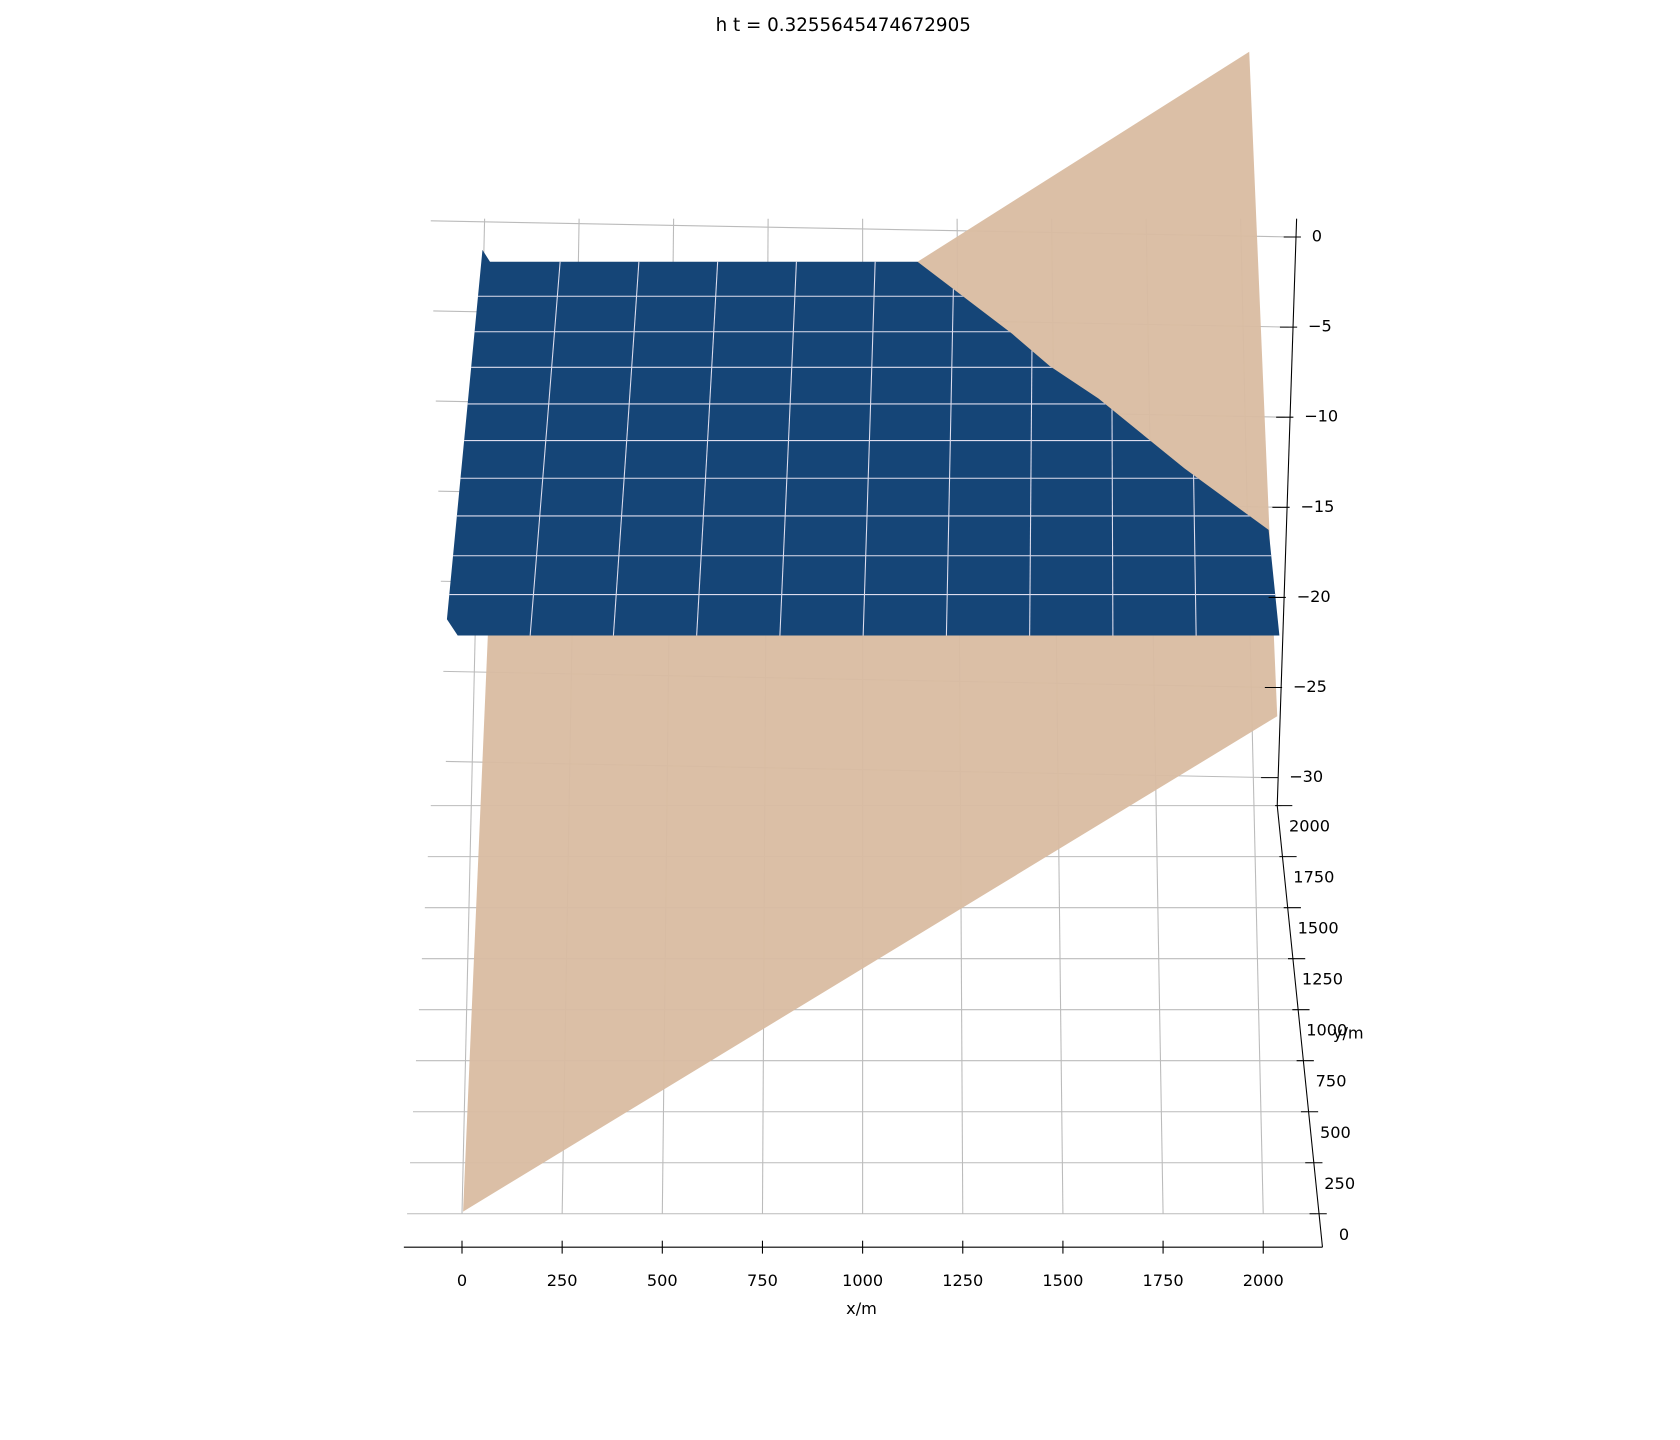 This screenshot has width=1680, height=1440. What do you see at coordinates (1313, 877) in the screenshot?
I see `y-tick-label: 1750` at bounding box center [1313, 877].